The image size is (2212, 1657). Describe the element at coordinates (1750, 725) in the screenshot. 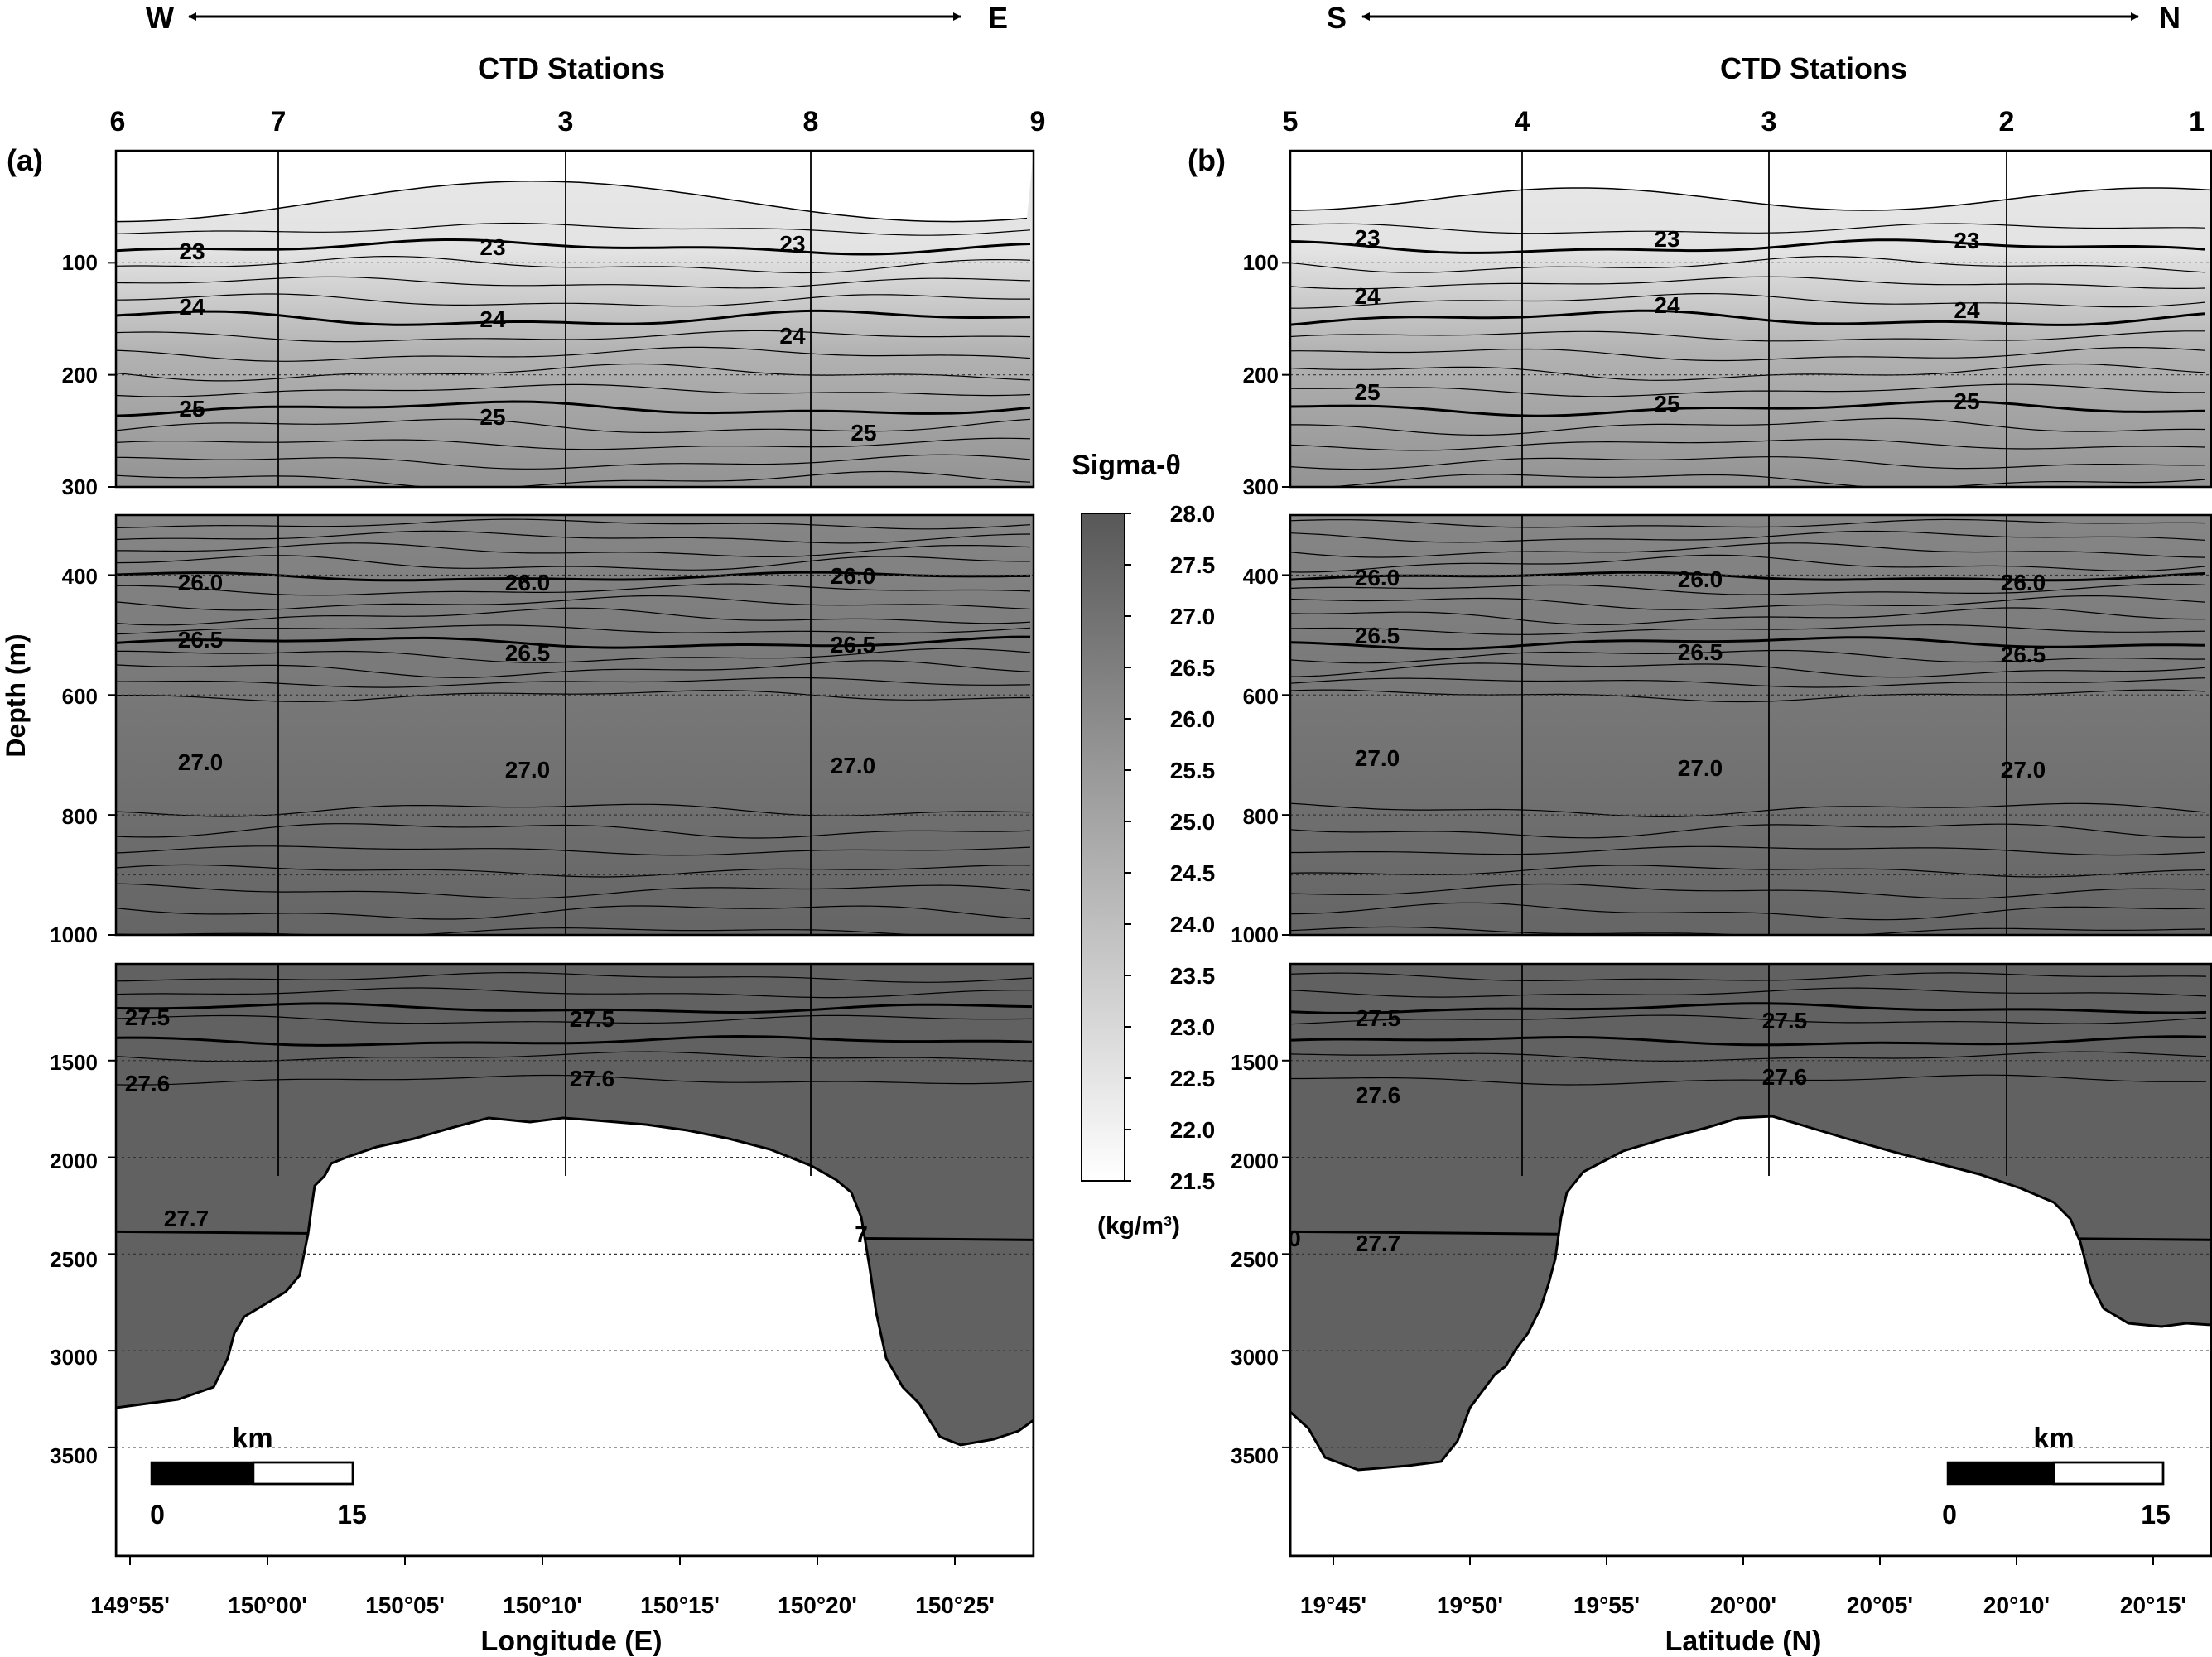

I see `middle-fill` at that location.